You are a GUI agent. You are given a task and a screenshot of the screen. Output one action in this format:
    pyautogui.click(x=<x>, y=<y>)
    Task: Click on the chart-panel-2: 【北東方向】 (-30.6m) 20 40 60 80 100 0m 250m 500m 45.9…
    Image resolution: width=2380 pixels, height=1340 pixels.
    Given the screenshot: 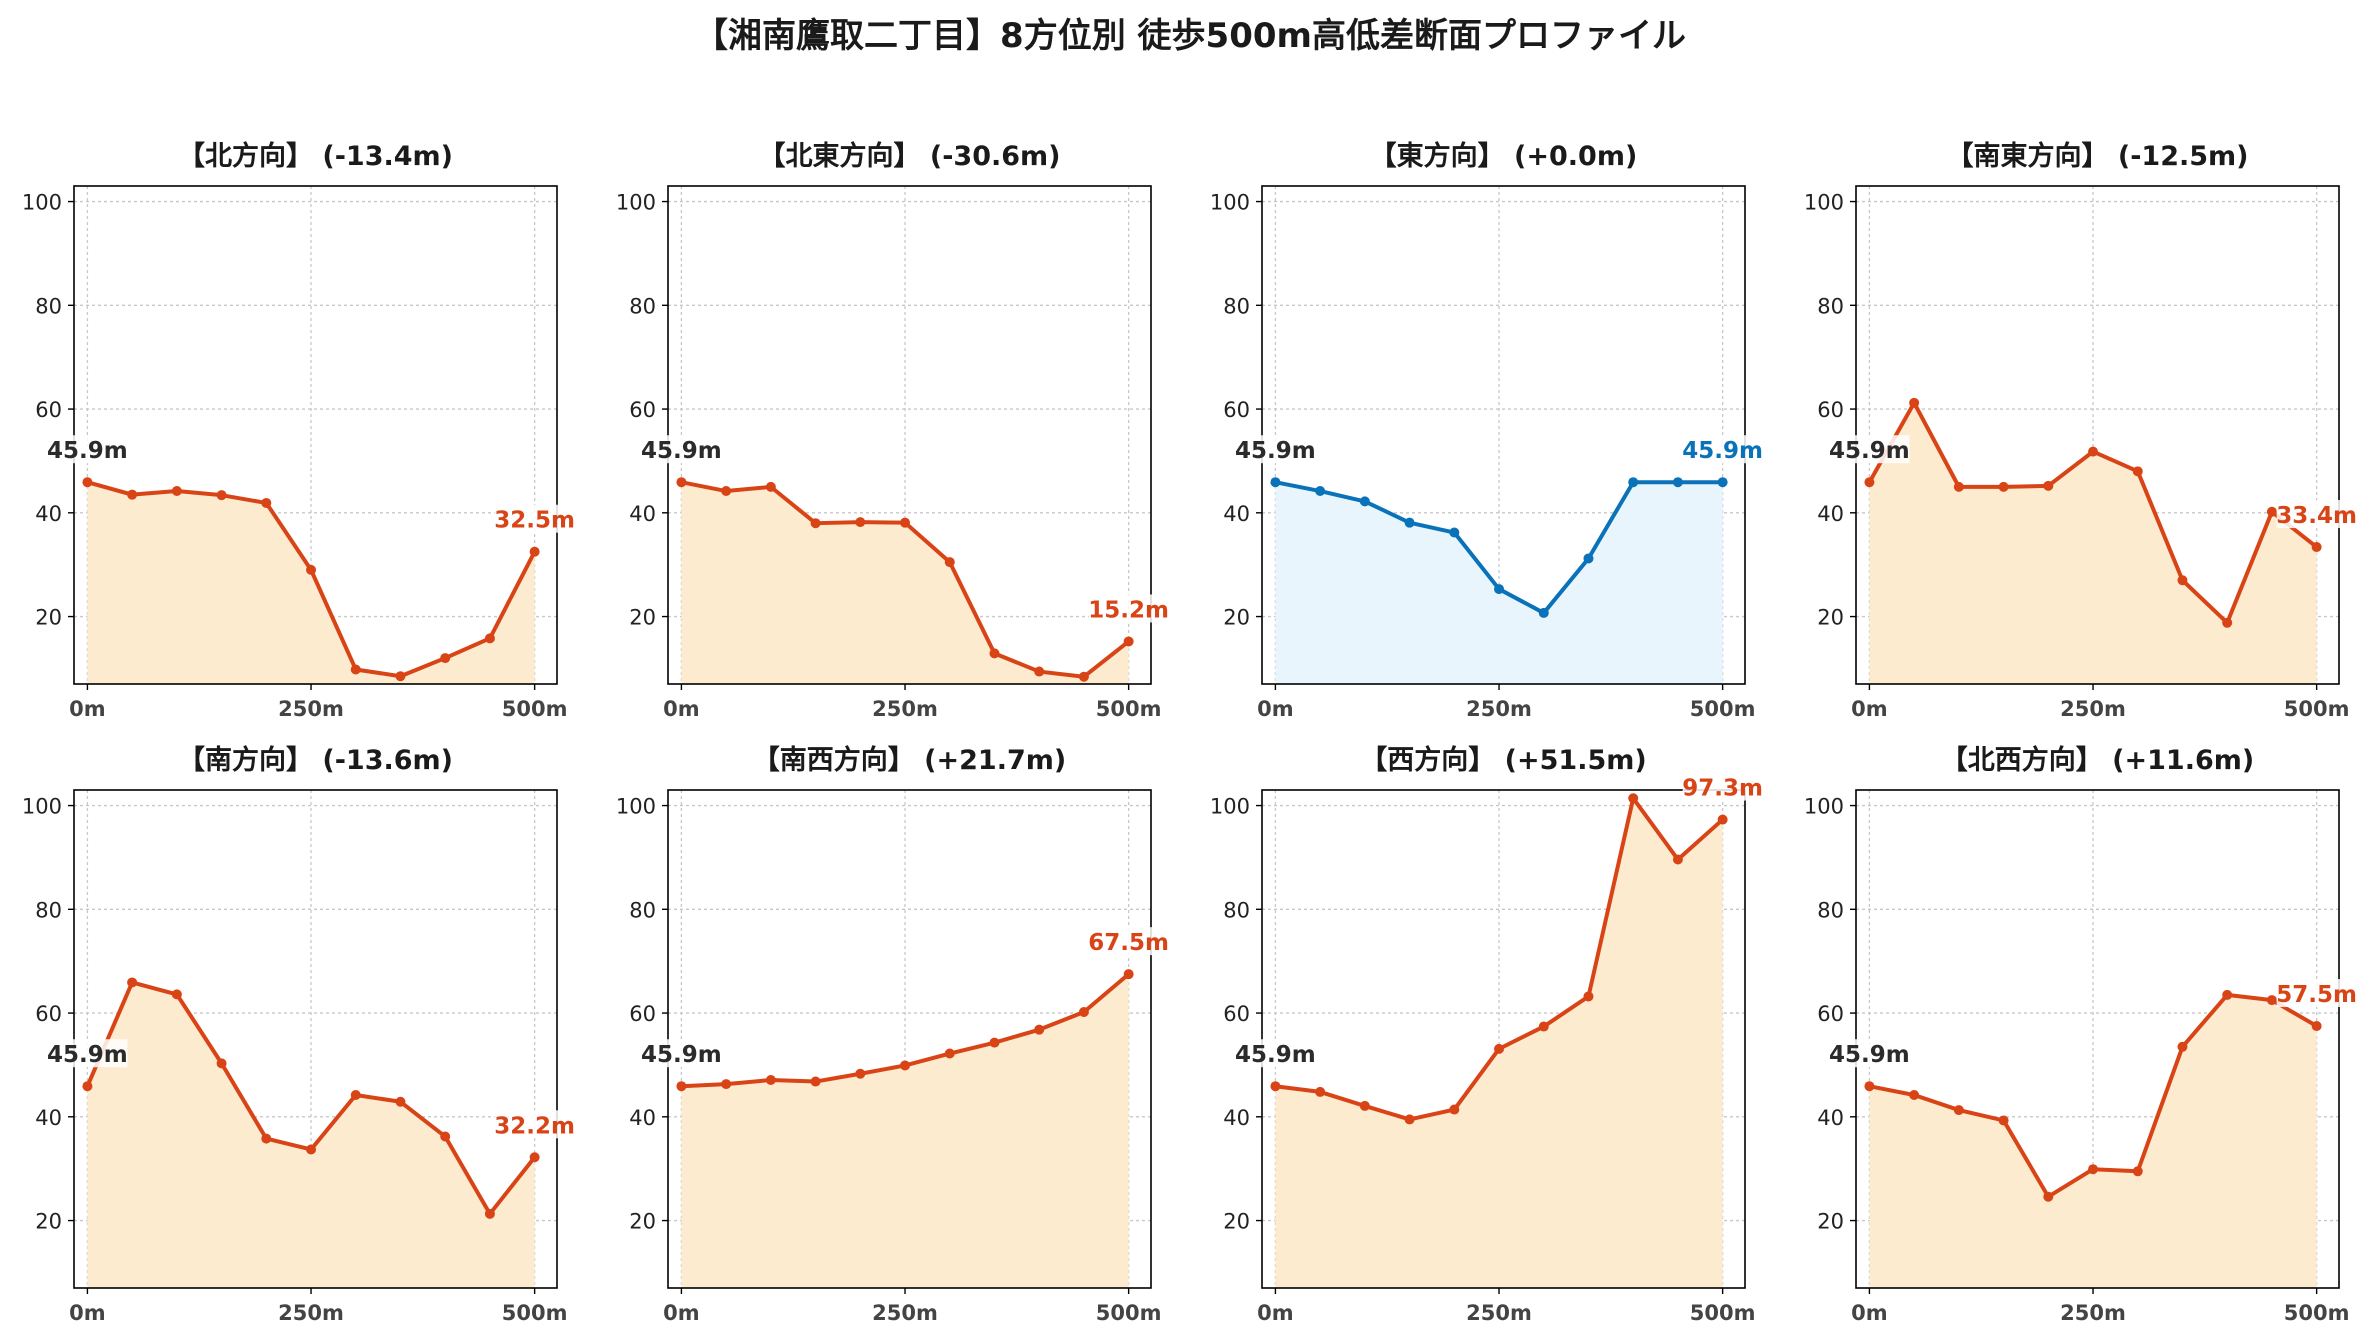 What is the action you would take?
    pyautogui.click(x=892, y=430)
    